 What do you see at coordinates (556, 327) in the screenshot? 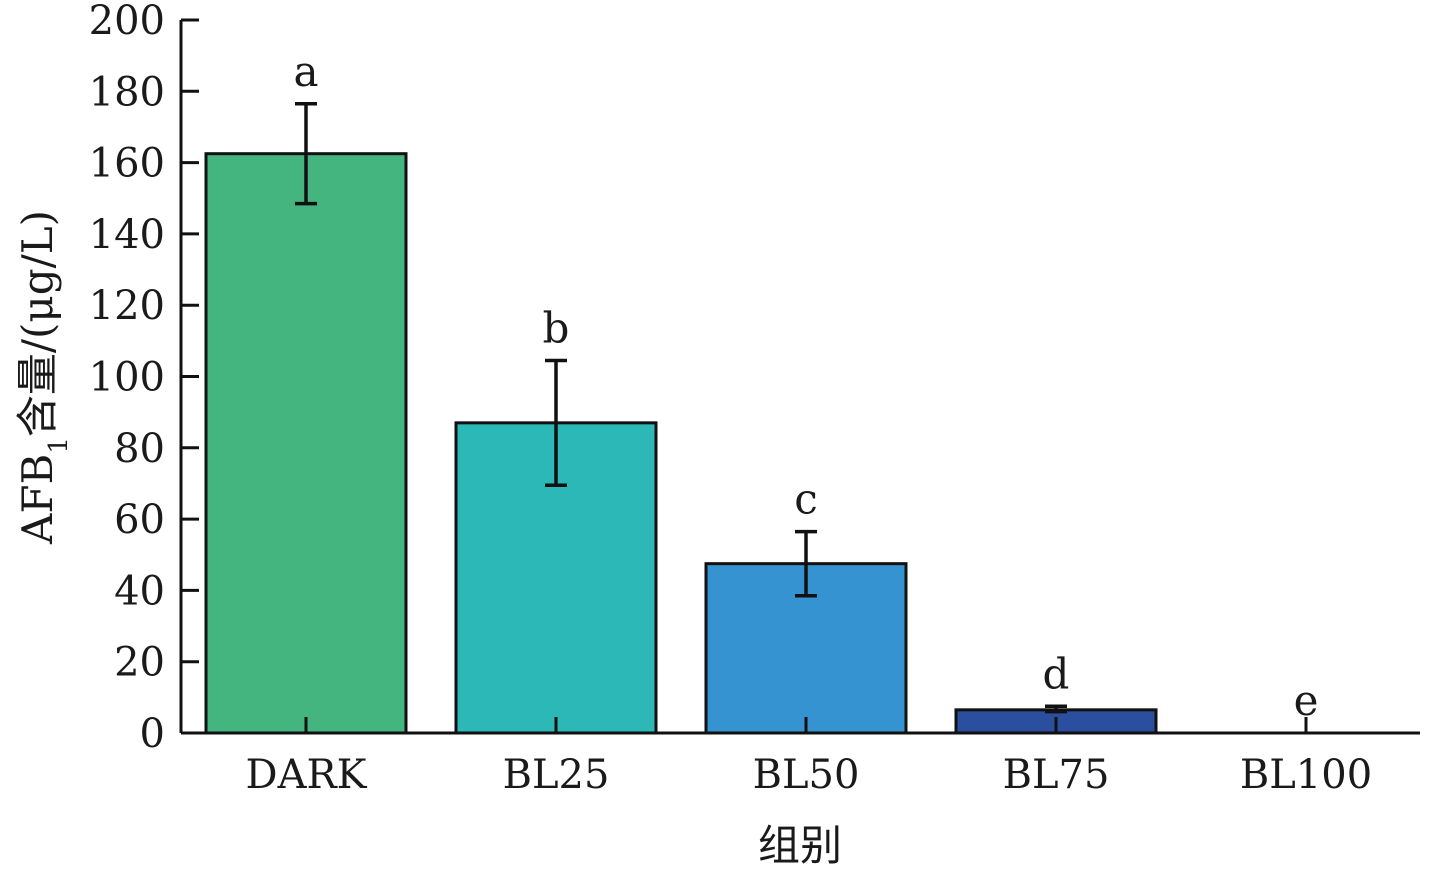
I see `significance-label-bl25: b` at bounding box center [556, 327].